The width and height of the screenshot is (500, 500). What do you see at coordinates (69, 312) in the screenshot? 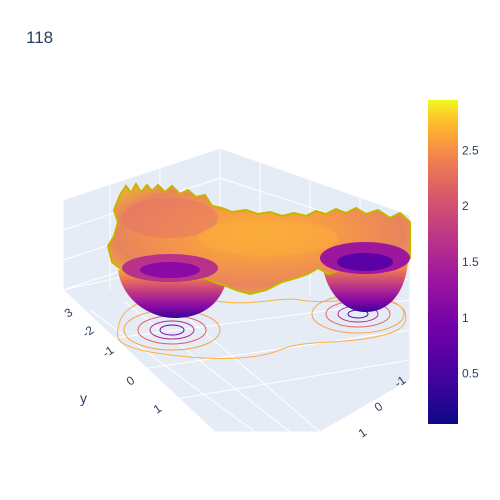
I see `y-tick-label: 3` at bounding box center [69, 312].